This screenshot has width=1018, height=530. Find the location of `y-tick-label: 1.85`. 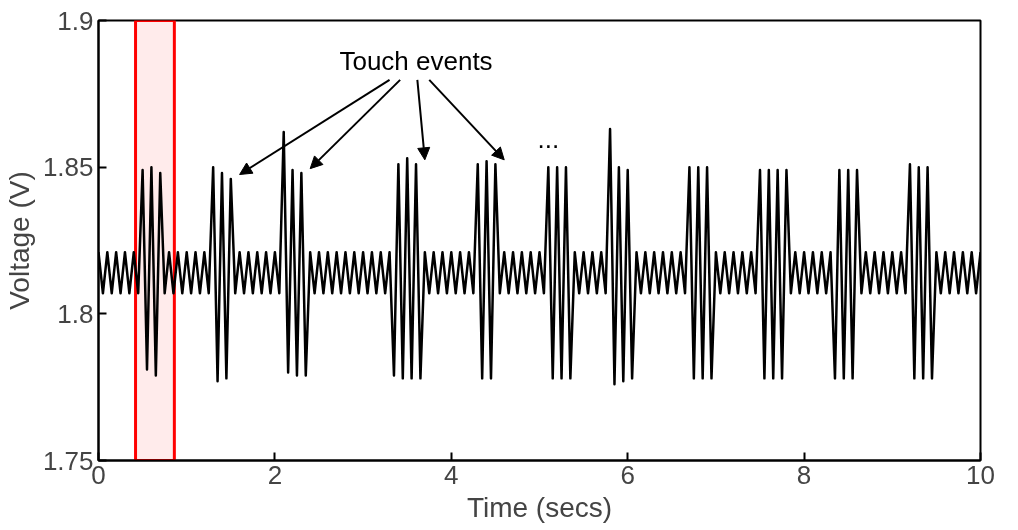

y-tick-label: 1.85 is located at coordinates (68, 167).